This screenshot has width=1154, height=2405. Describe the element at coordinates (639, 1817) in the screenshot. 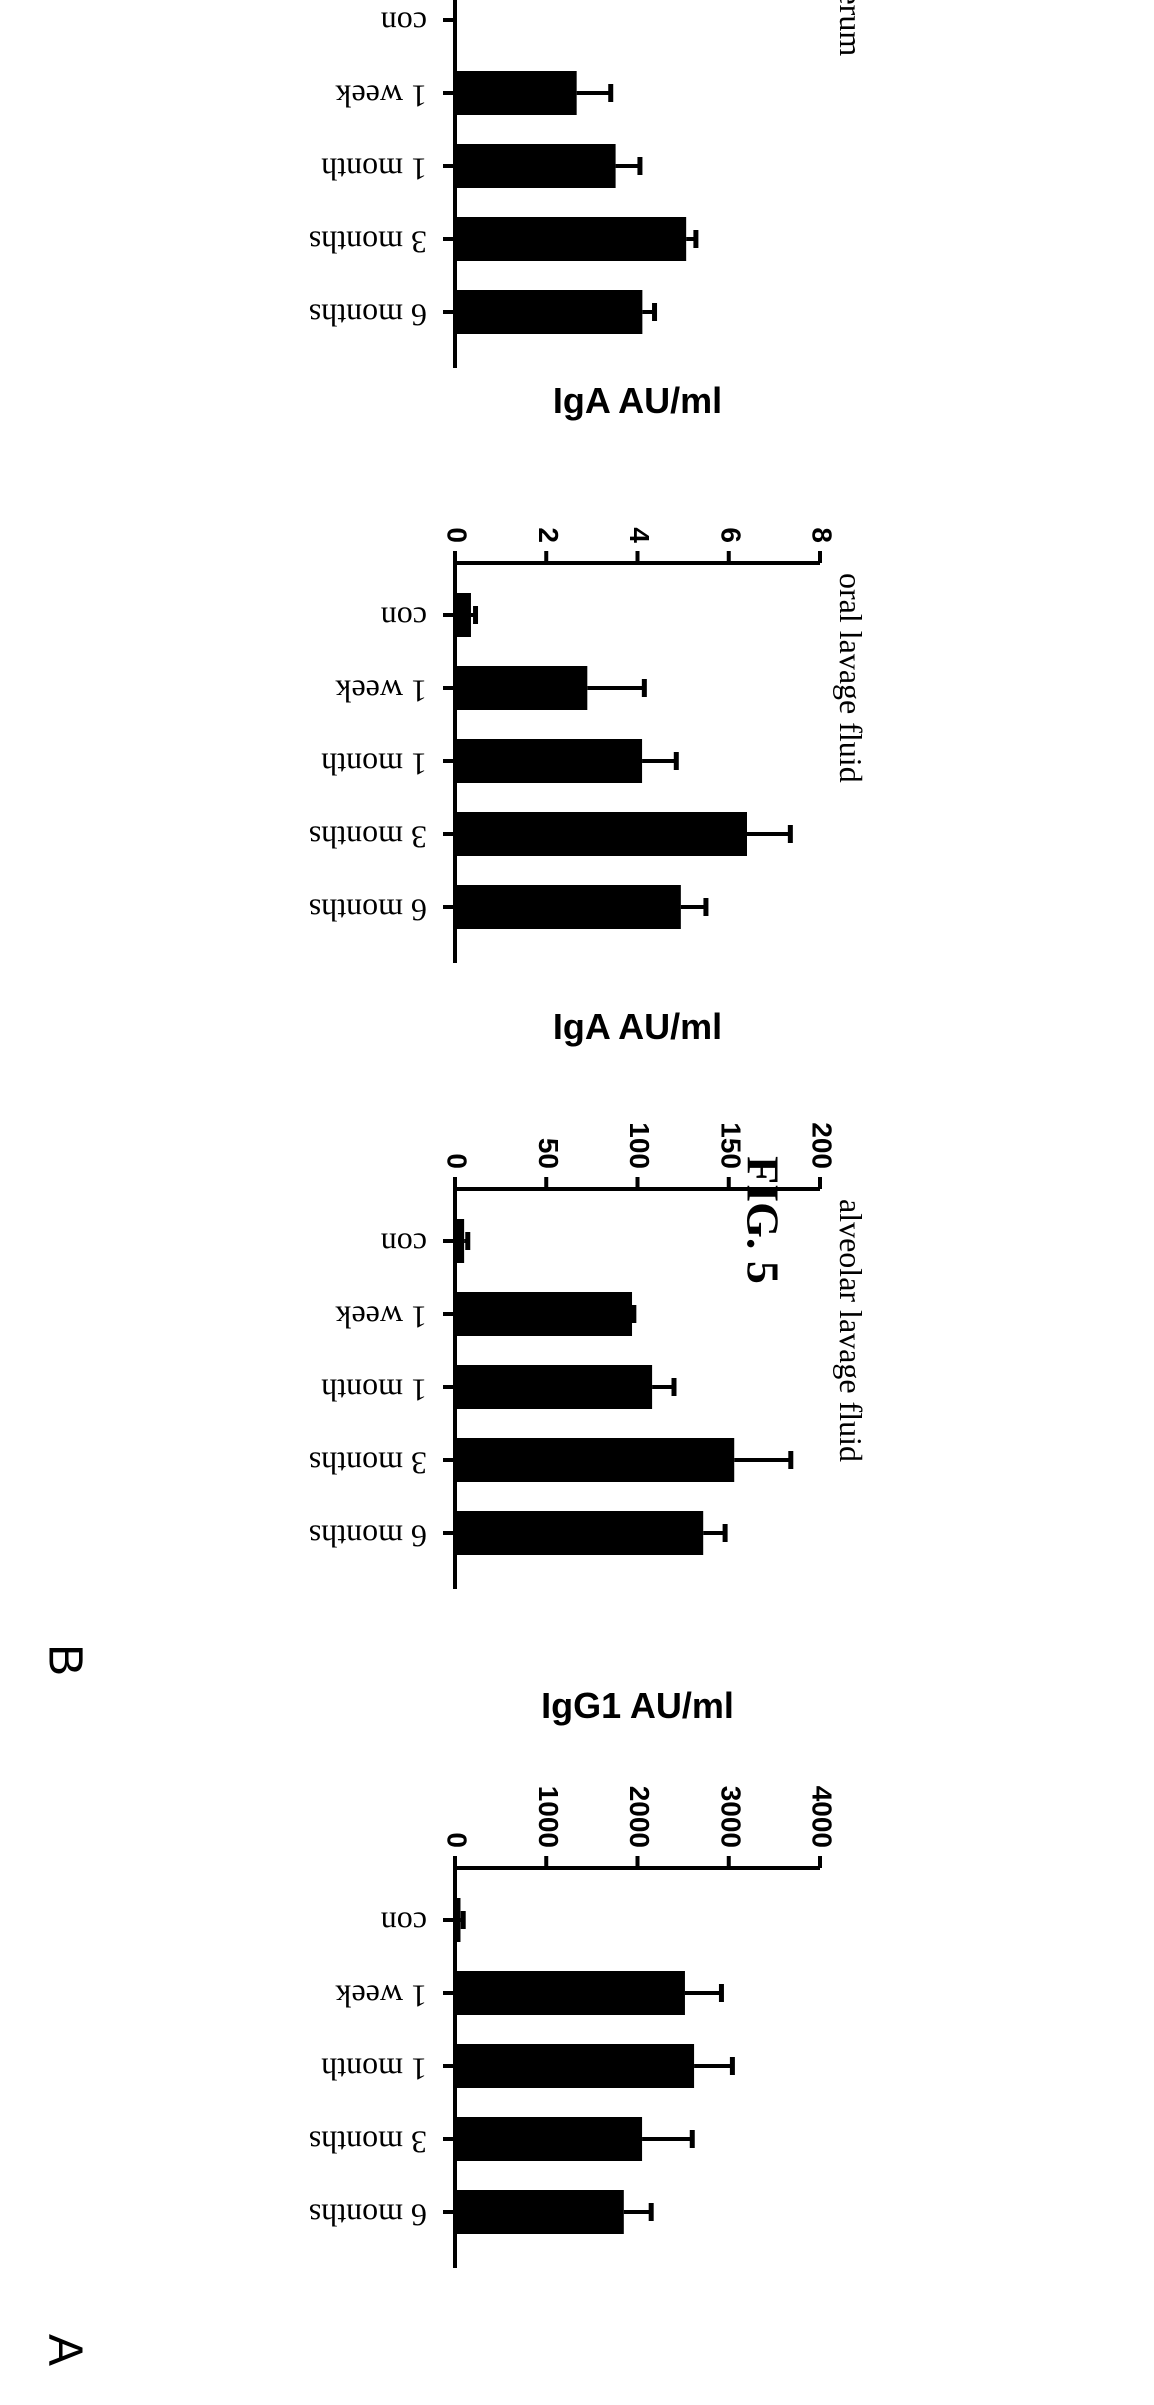

I see `y-tick-label: 2000` at that location.